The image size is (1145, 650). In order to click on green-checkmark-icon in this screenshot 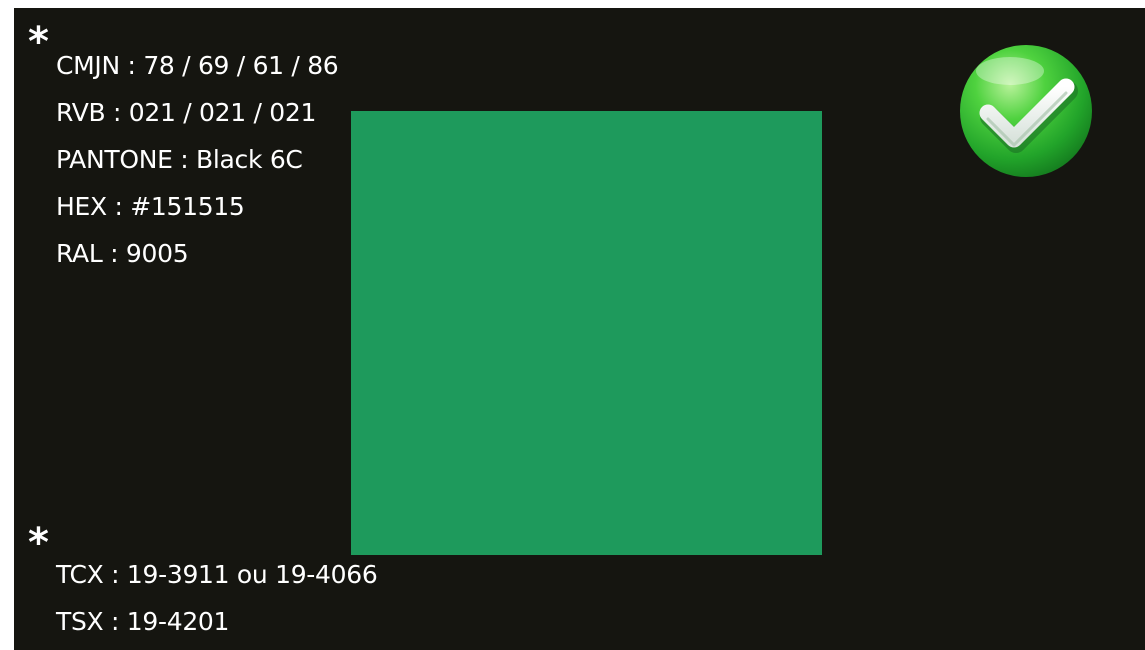, I will do `click(1026, 111)`.